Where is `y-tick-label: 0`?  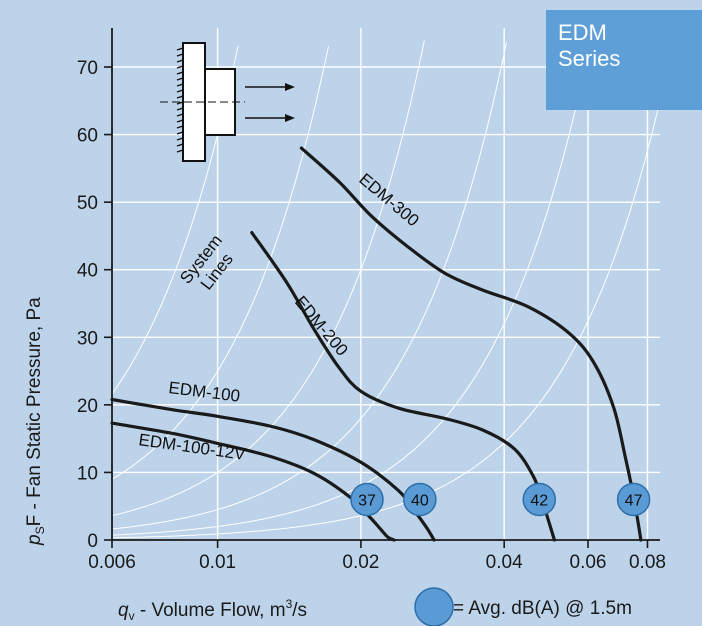
y-tick-label: 0 is located at coordinates (92, 541).